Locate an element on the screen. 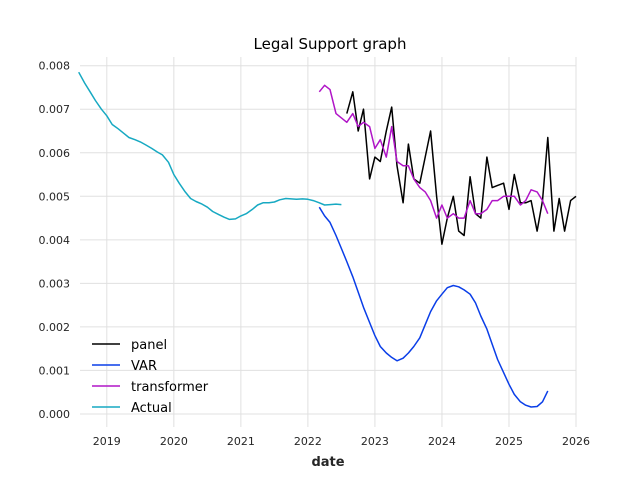  y-tick-label: 0.003 is located at coordinates (55, 283).